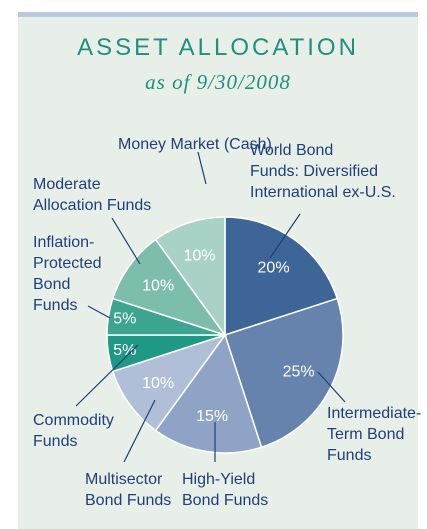 The width and height of the screenshot is (427, 529). What do you see at coordinates (212, 416) in the screenshot?
I see `value-label: 15%` at bounding box center [212, 416].